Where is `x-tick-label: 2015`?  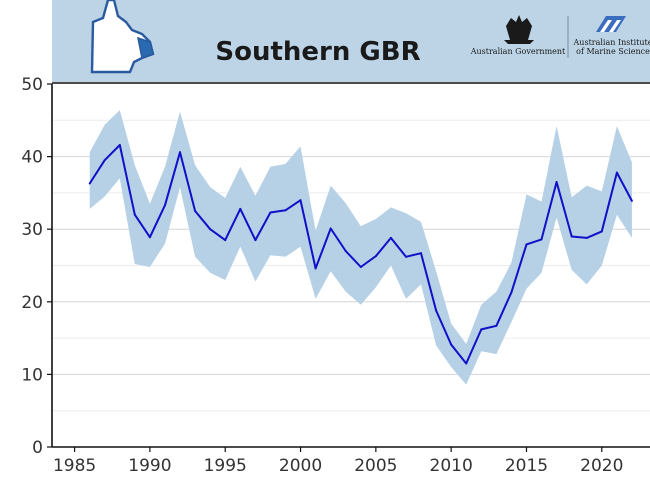
x-tick-label: 2015 is located at coordinates (526, 466).